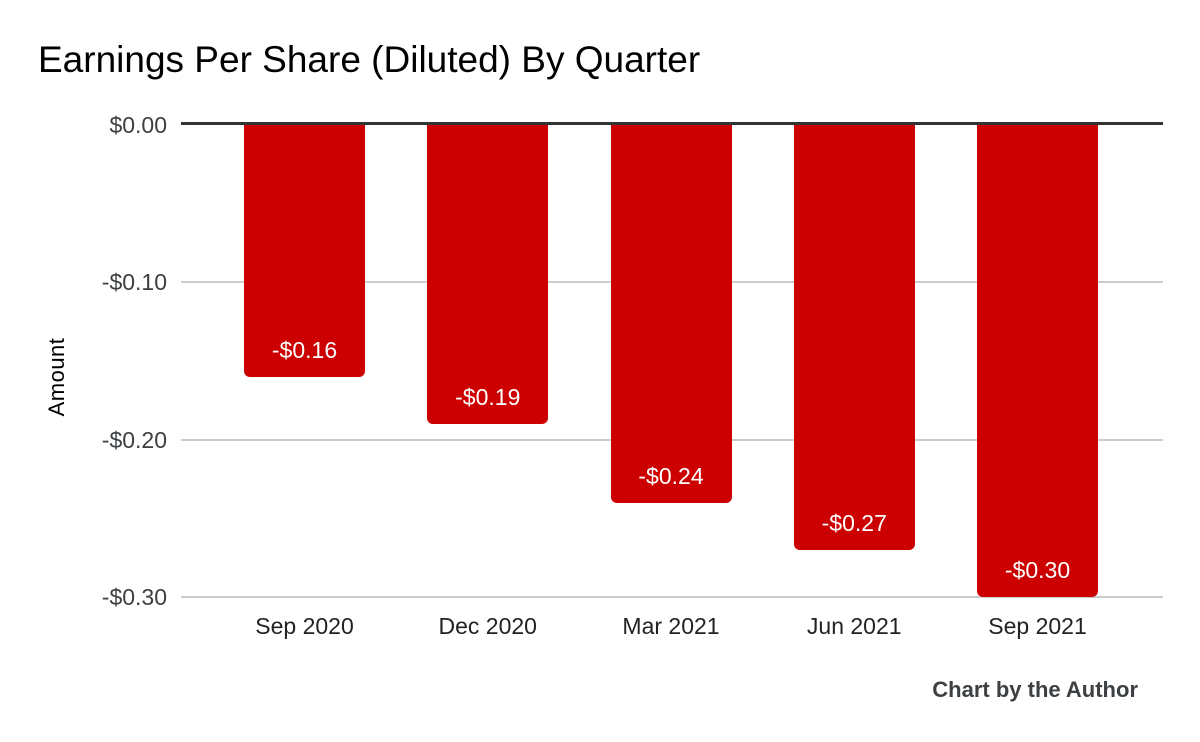 The image size is (1200, 742). Describe the element at coordinates (304, 626) in the screenshot. I see `x-category-label: Sep 2020` at that location.